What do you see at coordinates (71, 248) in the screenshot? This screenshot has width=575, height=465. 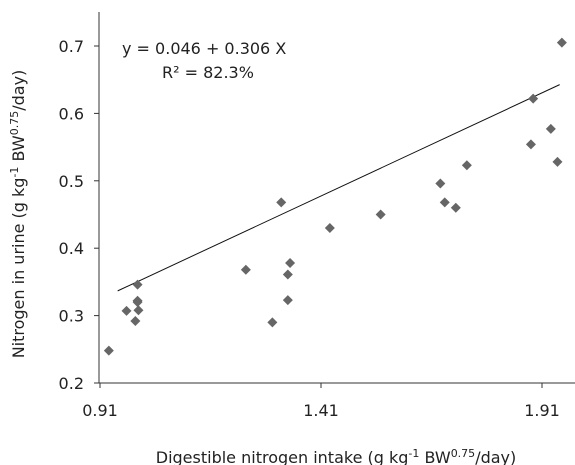 I see `y-tick-label: 0.4` at bounding box center [71, 248].